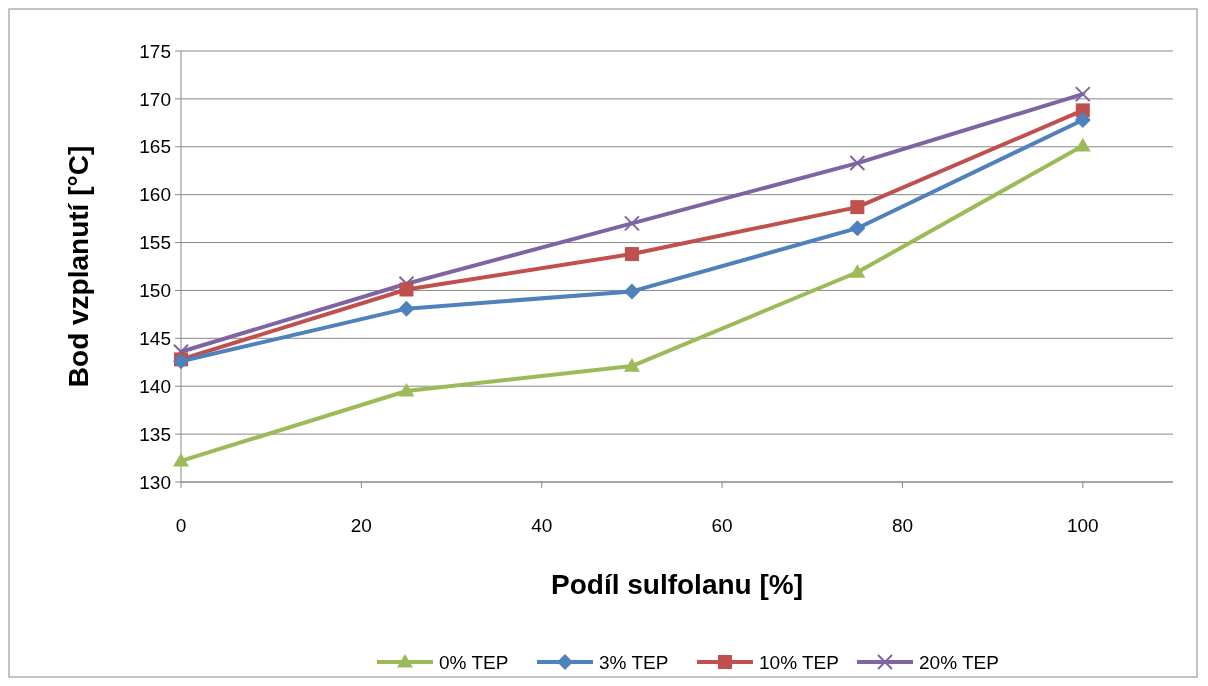 This screenshot has width=1208, height=686. What do you see at coordinates (155, 482) in the screenshot?
I see `y-tick-label: 130` at bounding box center [155, 482].